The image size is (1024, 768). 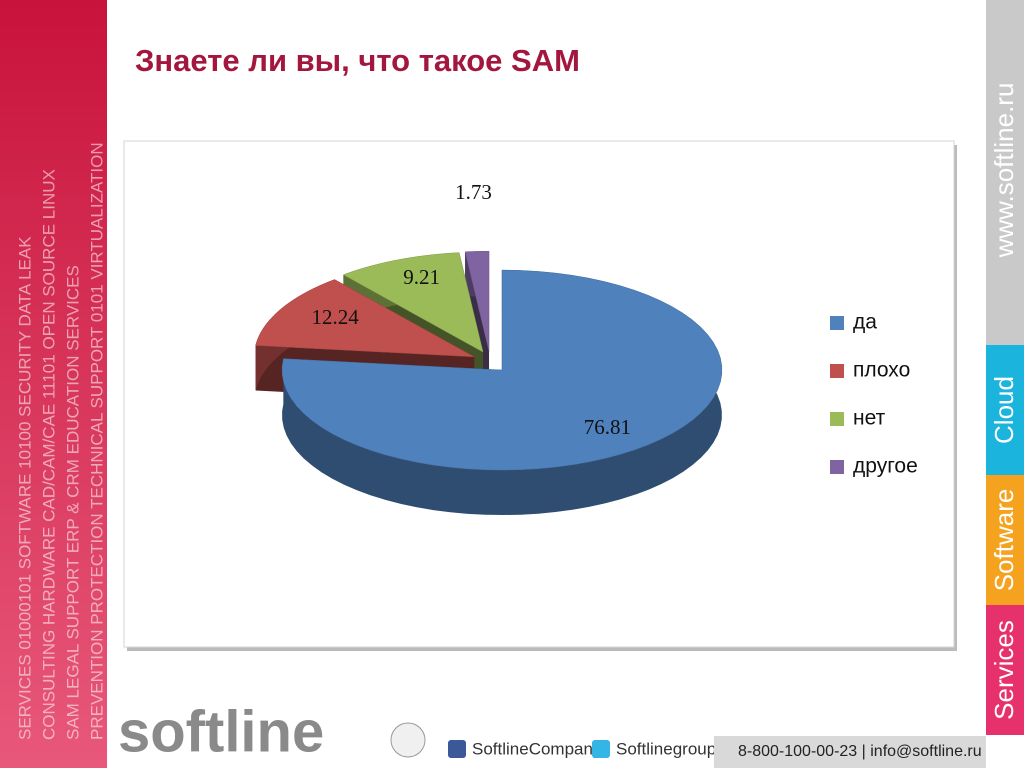 I want to click on data-label: 9.21, so click(x=421, y=277).